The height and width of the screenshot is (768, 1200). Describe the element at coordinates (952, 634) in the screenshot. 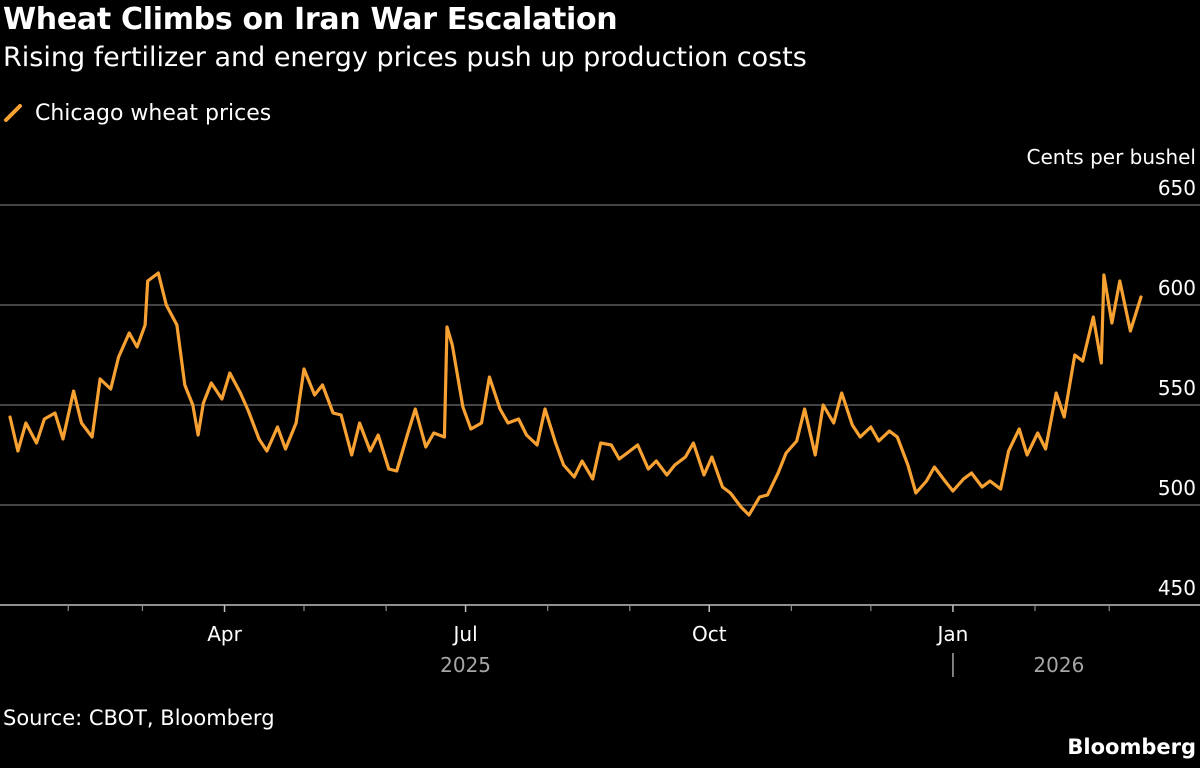

I see `x-tick-label: Jan` at that location.